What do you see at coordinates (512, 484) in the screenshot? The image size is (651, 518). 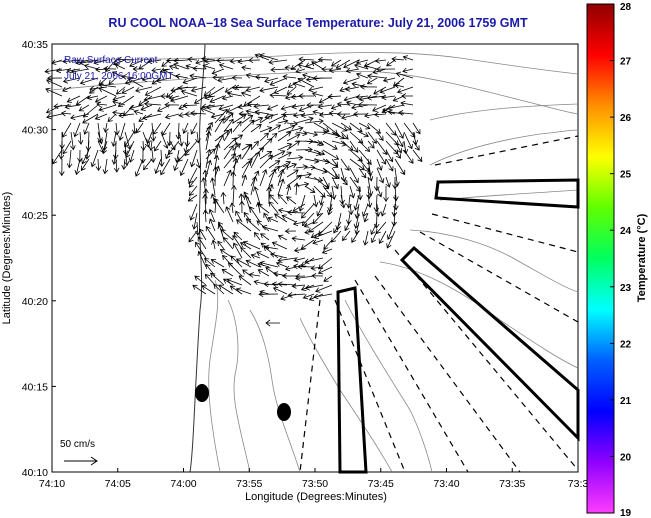 I see `x-tick-label: 73:35` at bounding box center [512, 484].